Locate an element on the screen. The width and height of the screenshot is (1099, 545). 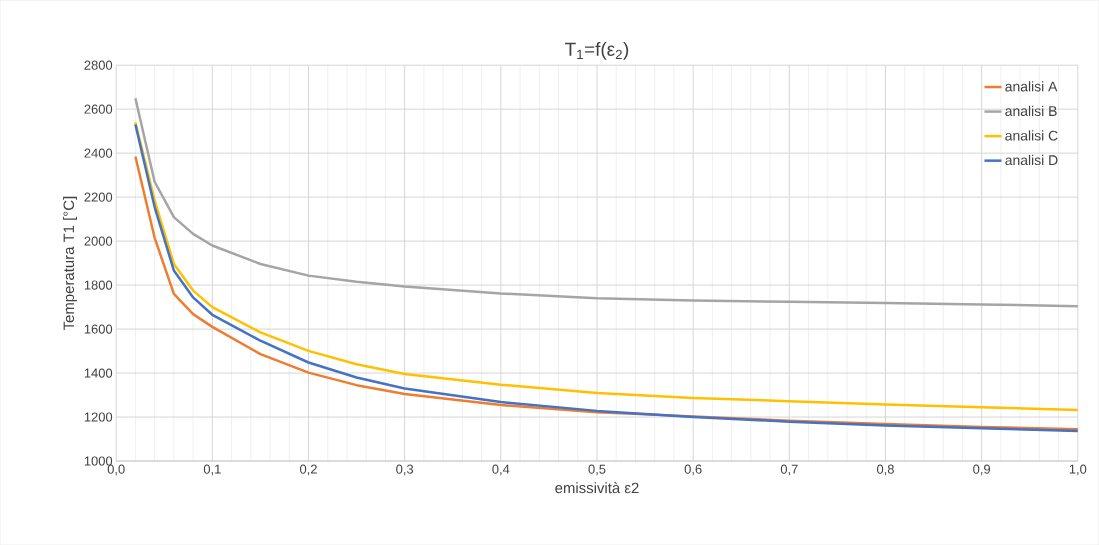
y-tick-label: 2800 is located at coordinates (98, 65).